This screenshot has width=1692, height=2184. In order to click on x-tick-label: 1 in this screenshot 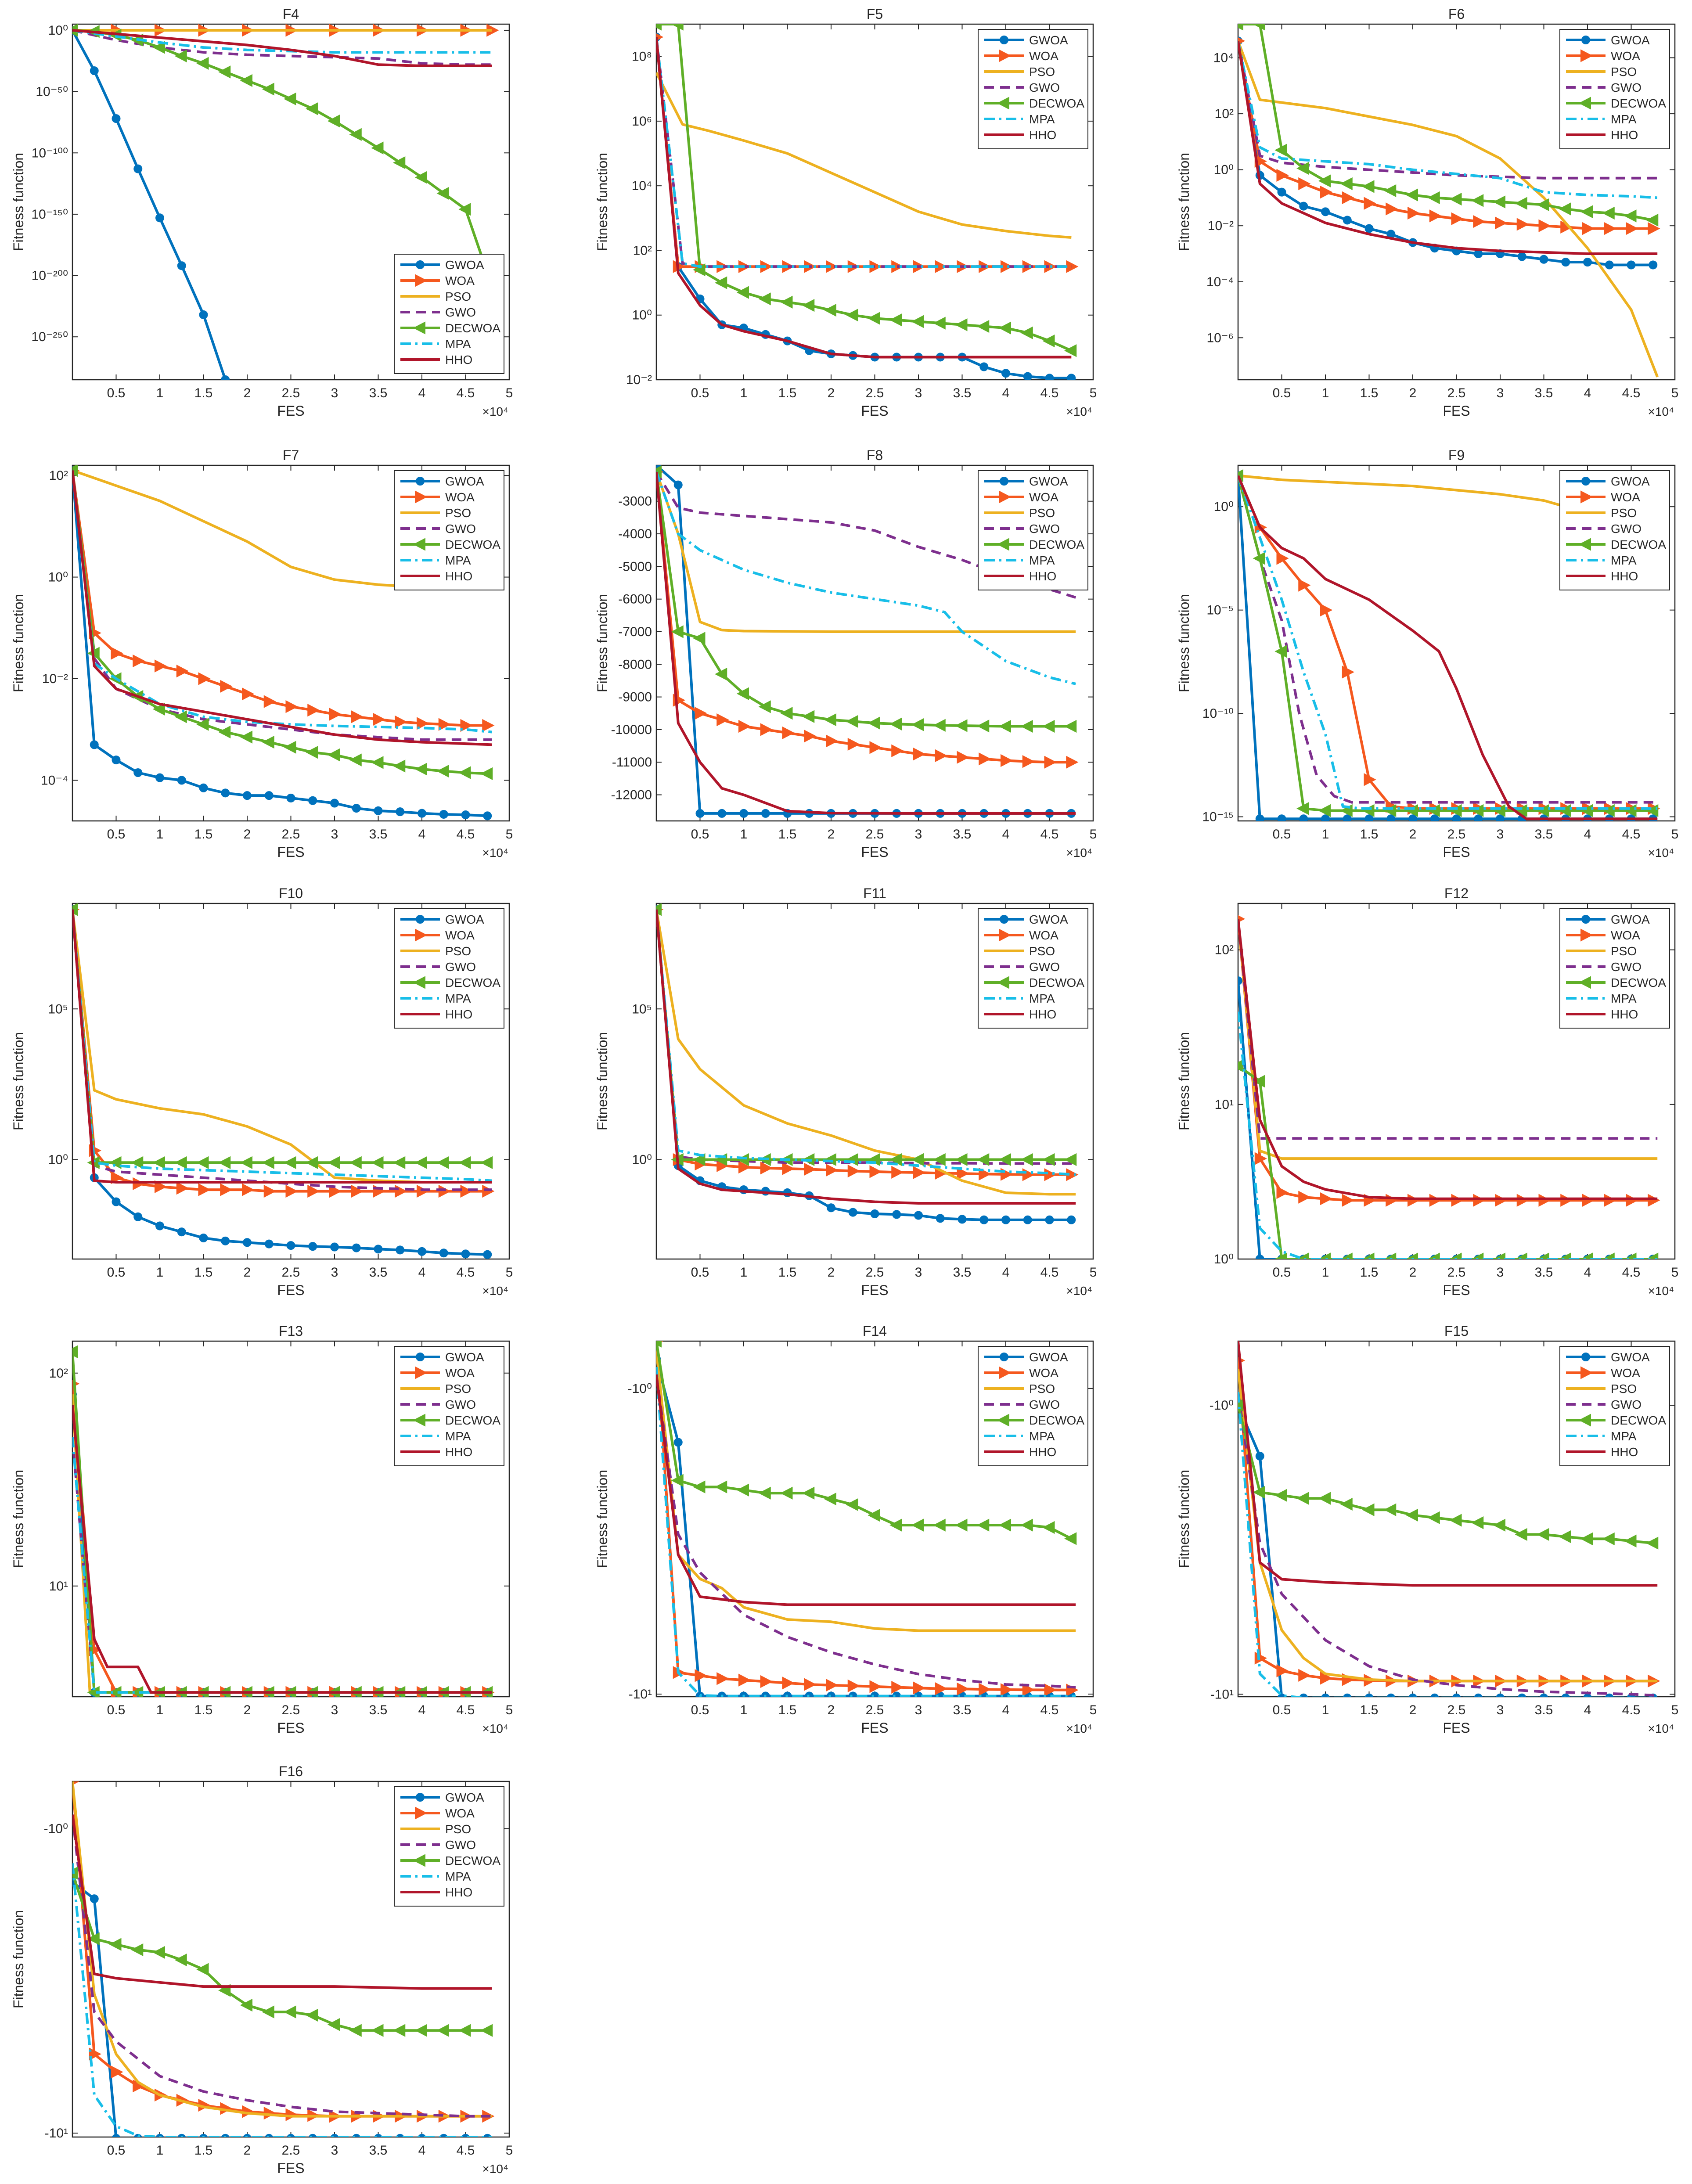, I will do `click(744, 1710)`.